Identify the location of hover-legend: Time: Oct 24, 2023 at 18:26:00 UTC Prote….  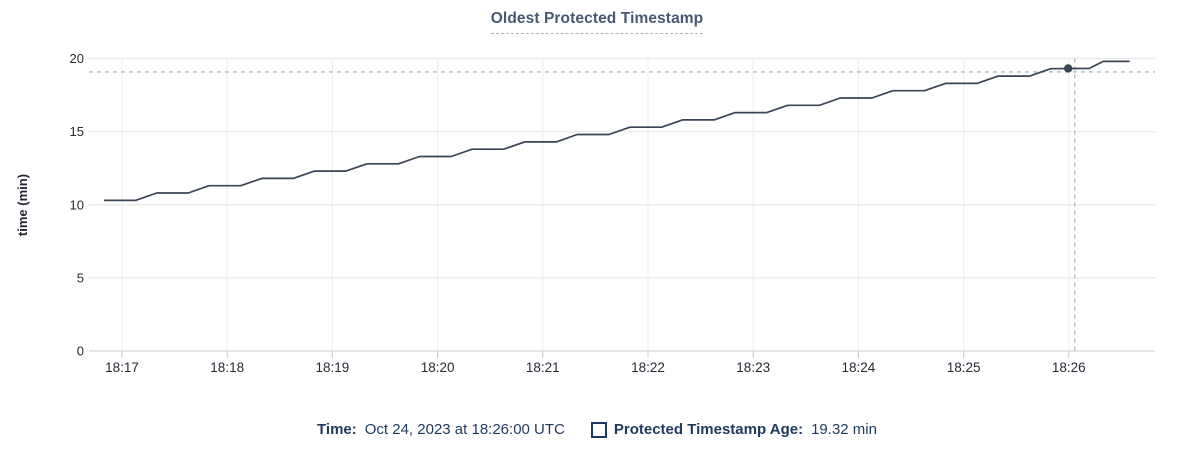
(597, 429).